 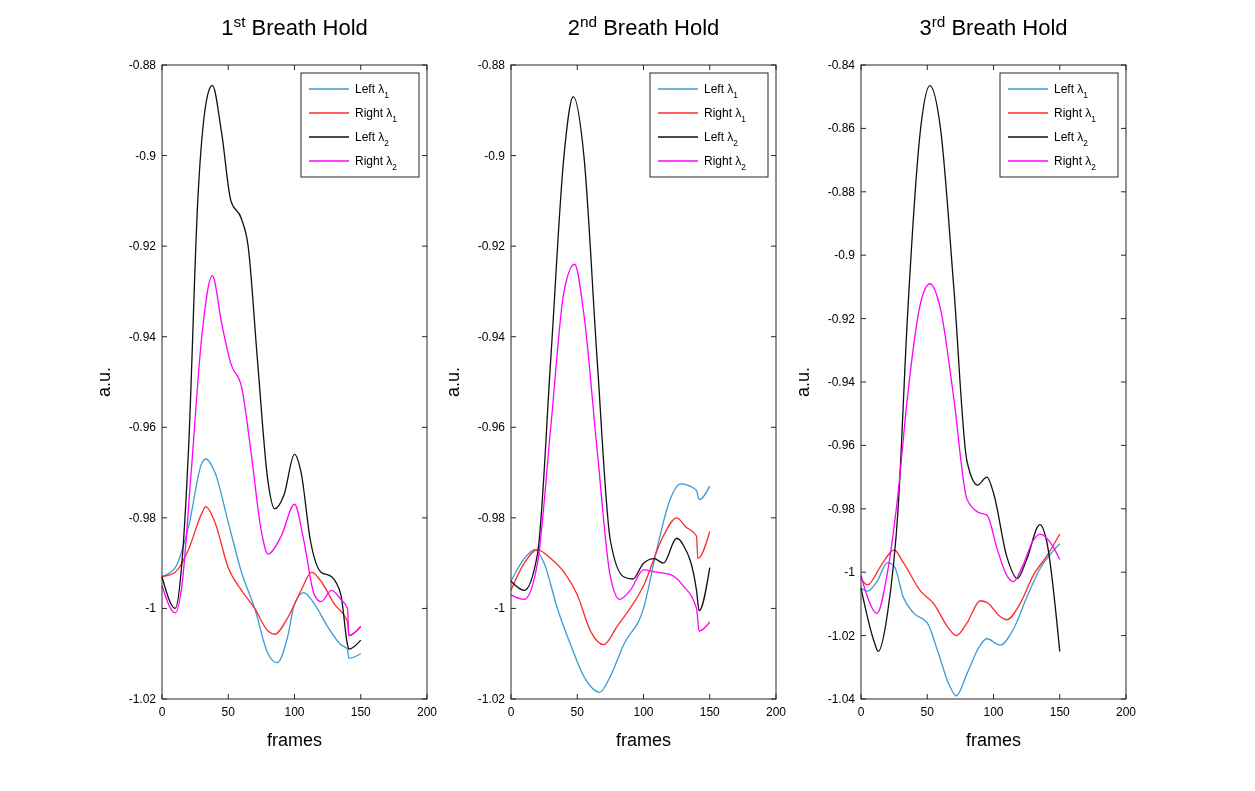 What do you see at coordinates (841, 65) in the screenshot?
I see `y-tick-label: -0.84` at bounding box center [841, 65].